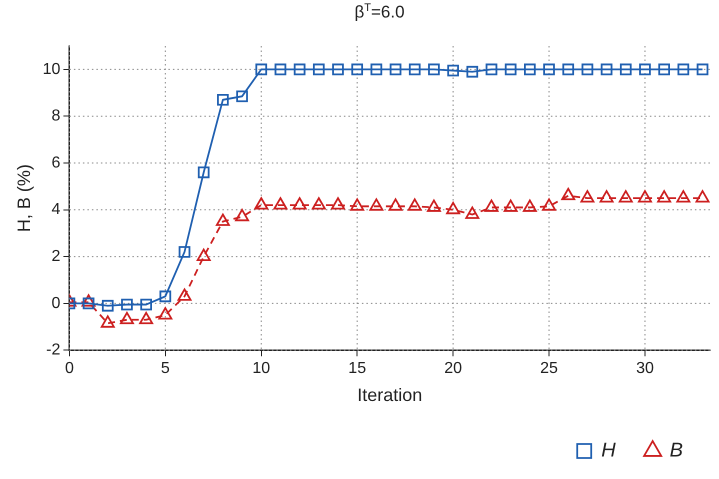 This screenshot has width=719, height=479. I want to click on y-tick-label: 10, so click(51, 69).